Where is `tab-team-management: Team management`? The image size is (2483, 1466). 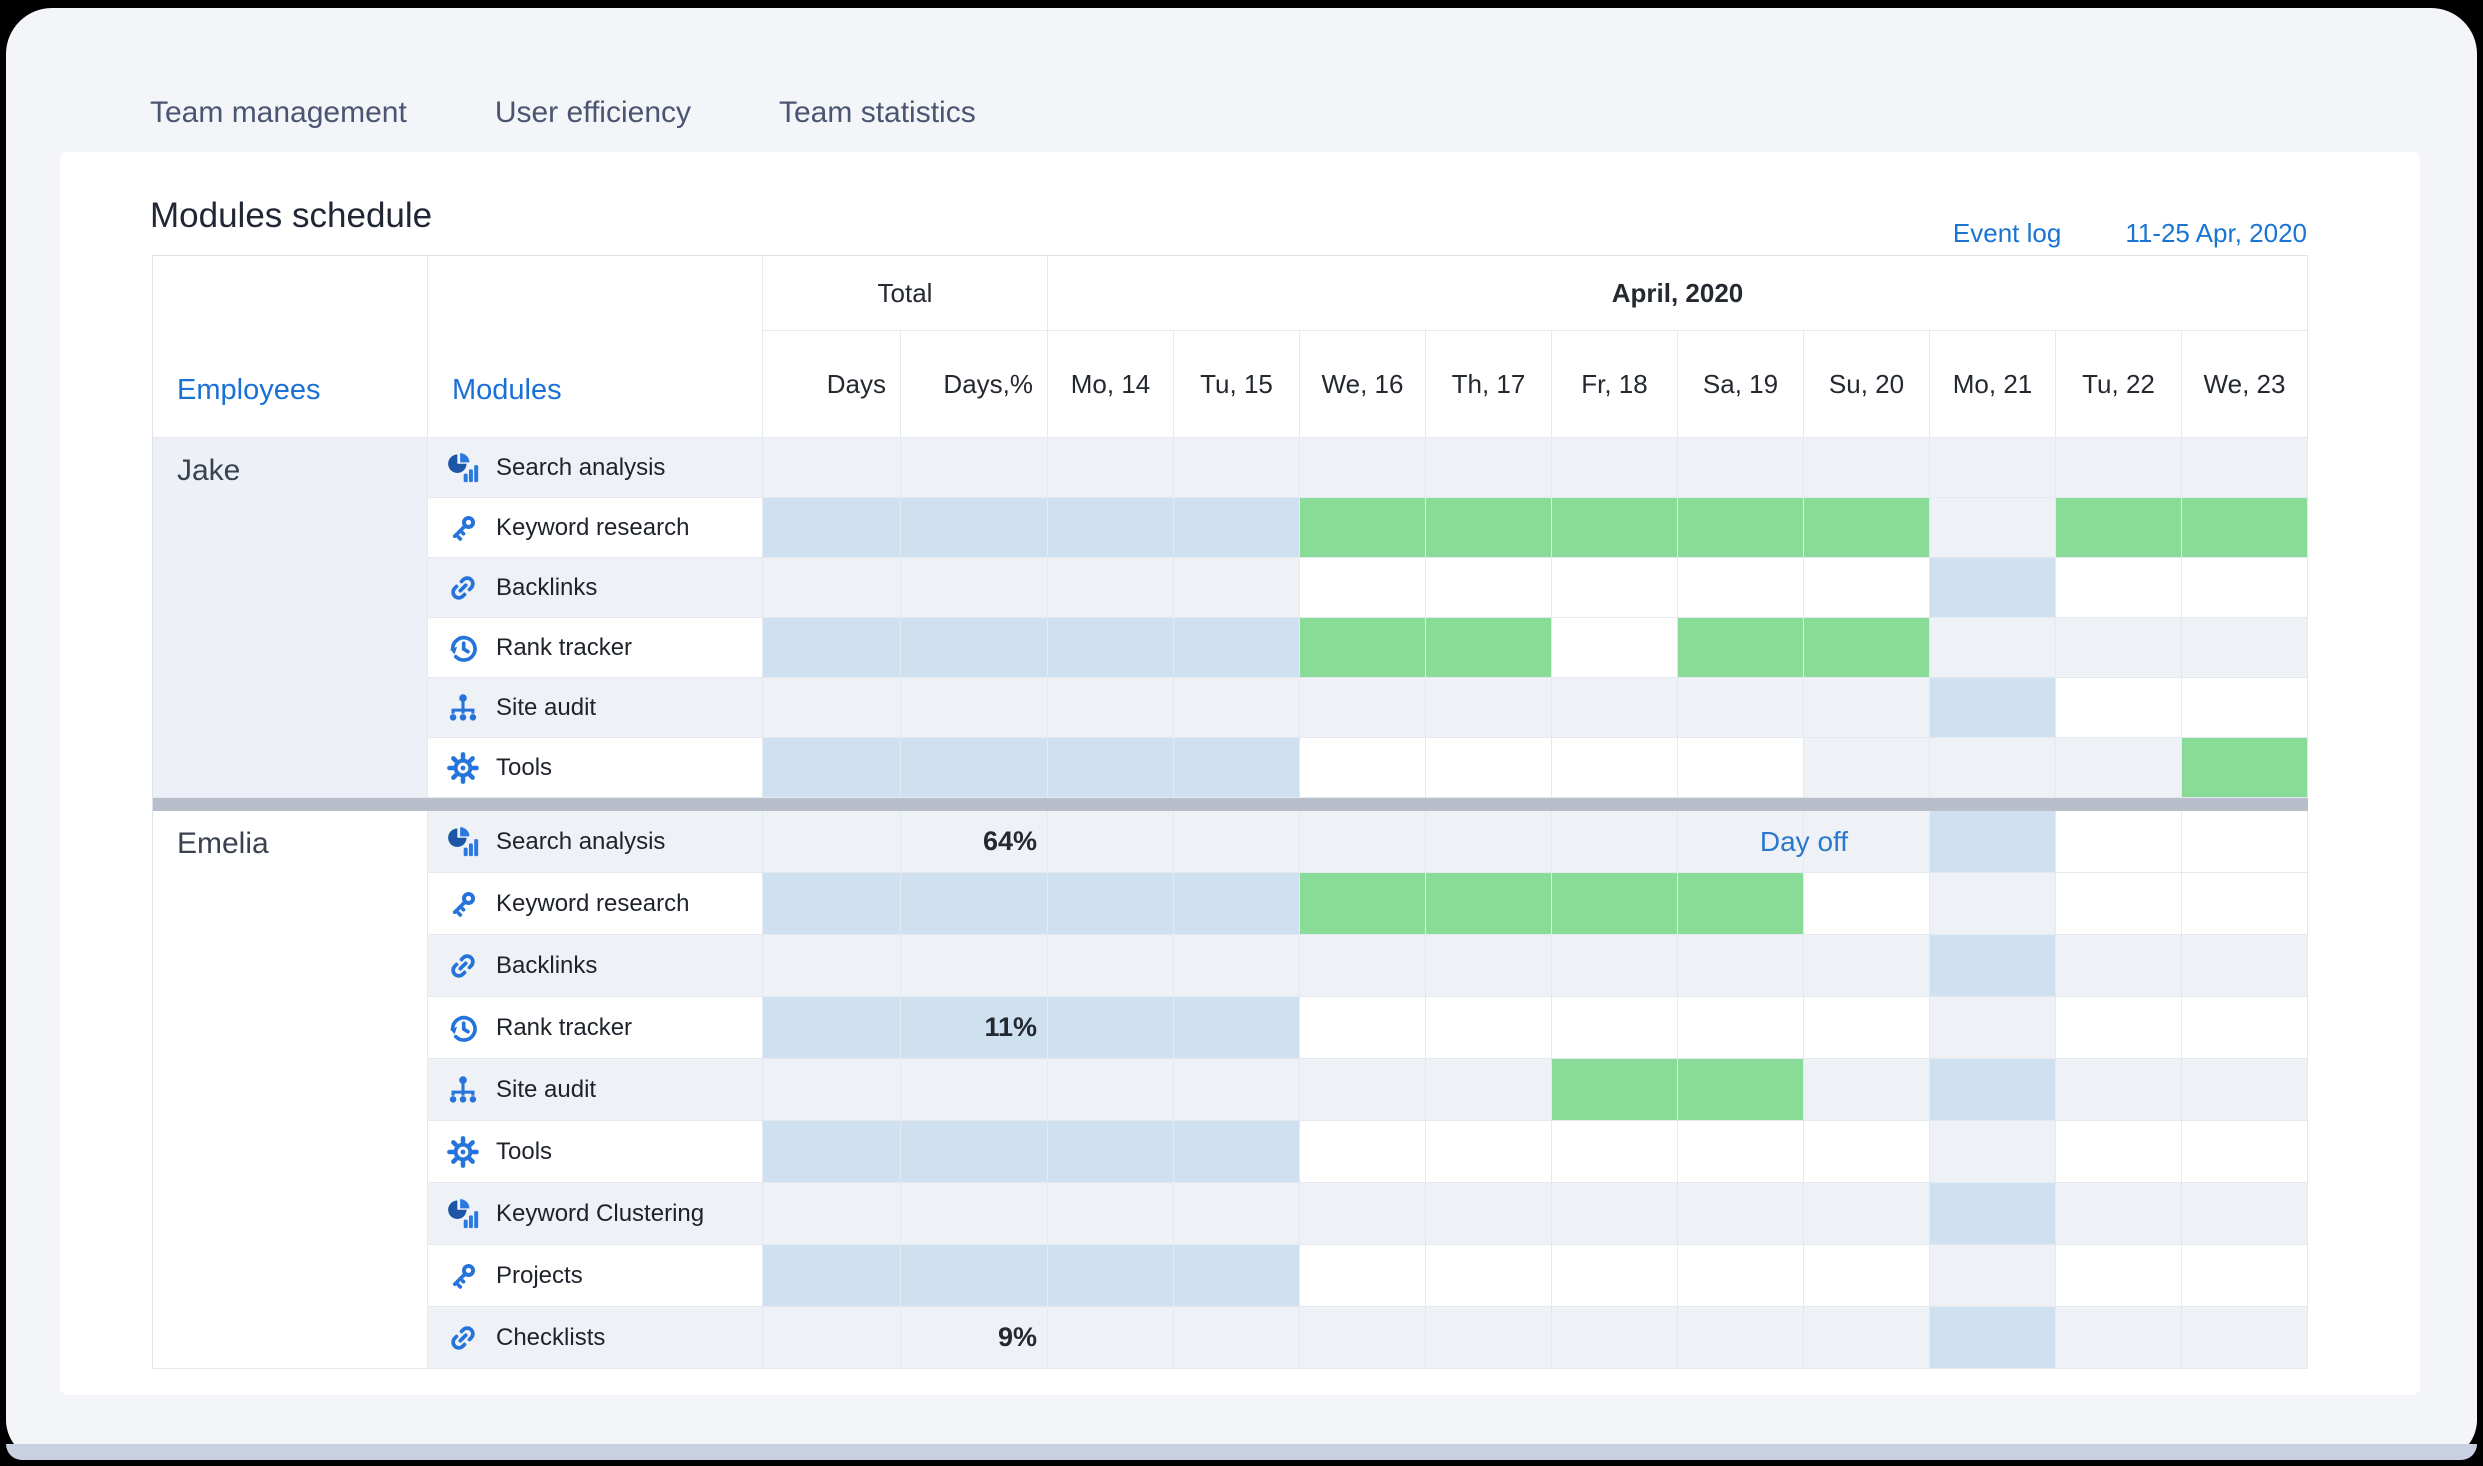
tab-team-management: Team management is located at coordinates (278, 112).